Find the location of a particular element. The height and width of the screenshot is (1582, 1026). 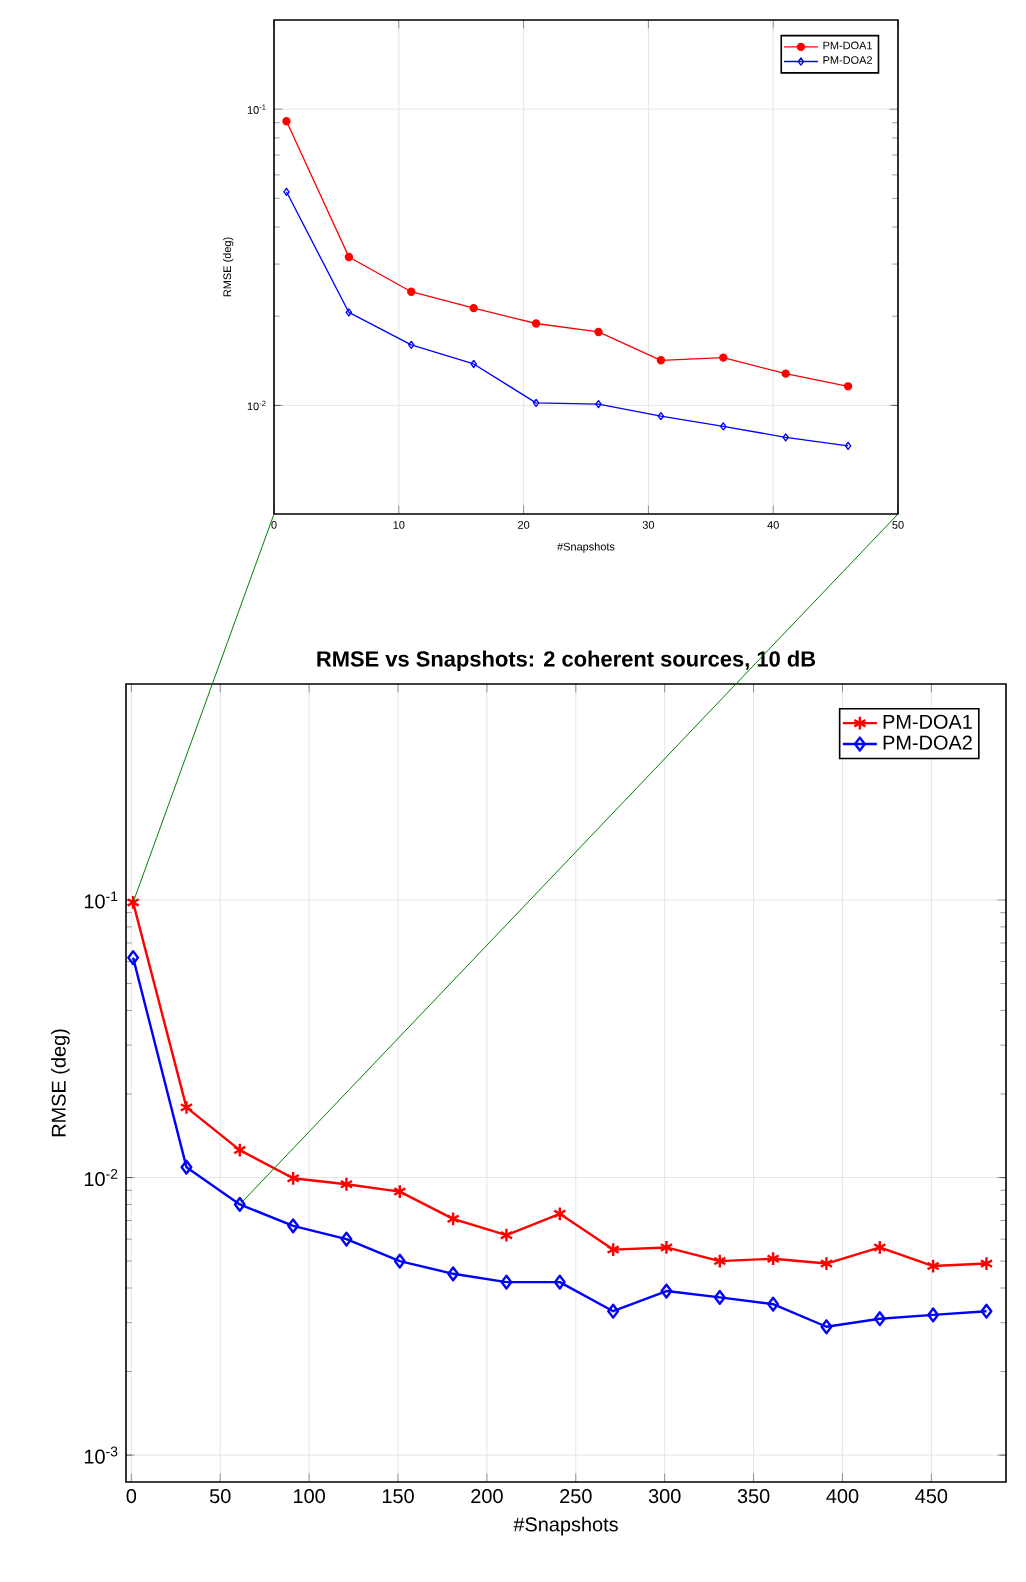

y-tick-label: 10$^{-2}$ is located at coordinates (101, 1177).